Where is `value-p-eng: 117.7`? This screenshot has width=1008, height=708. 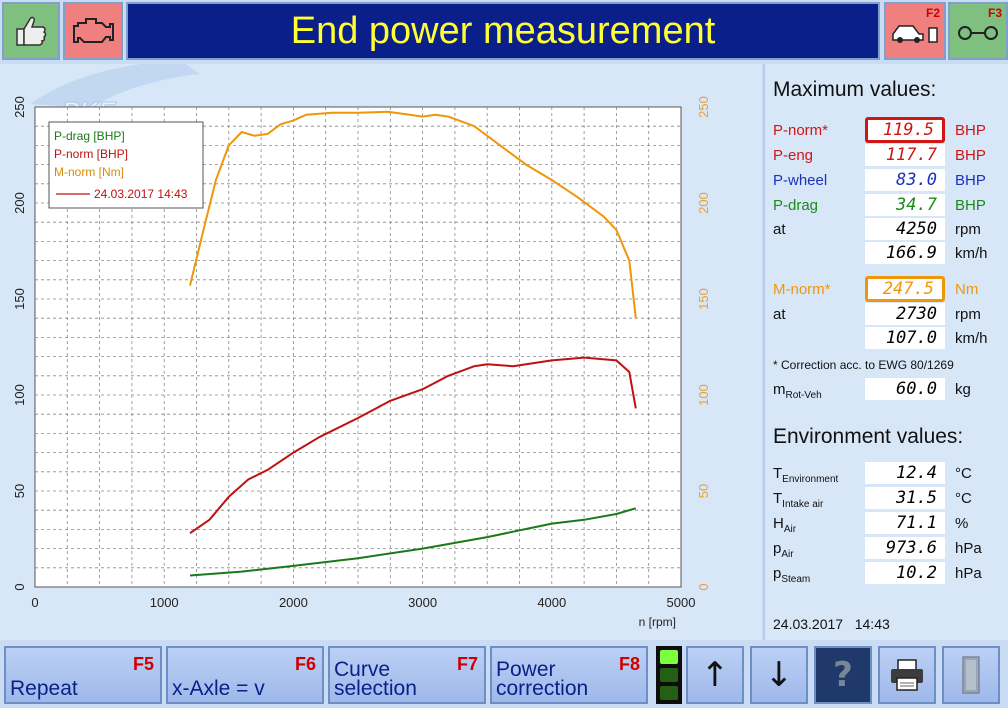
value-p-eng: 117.7 is located at coordinates (905, 155).